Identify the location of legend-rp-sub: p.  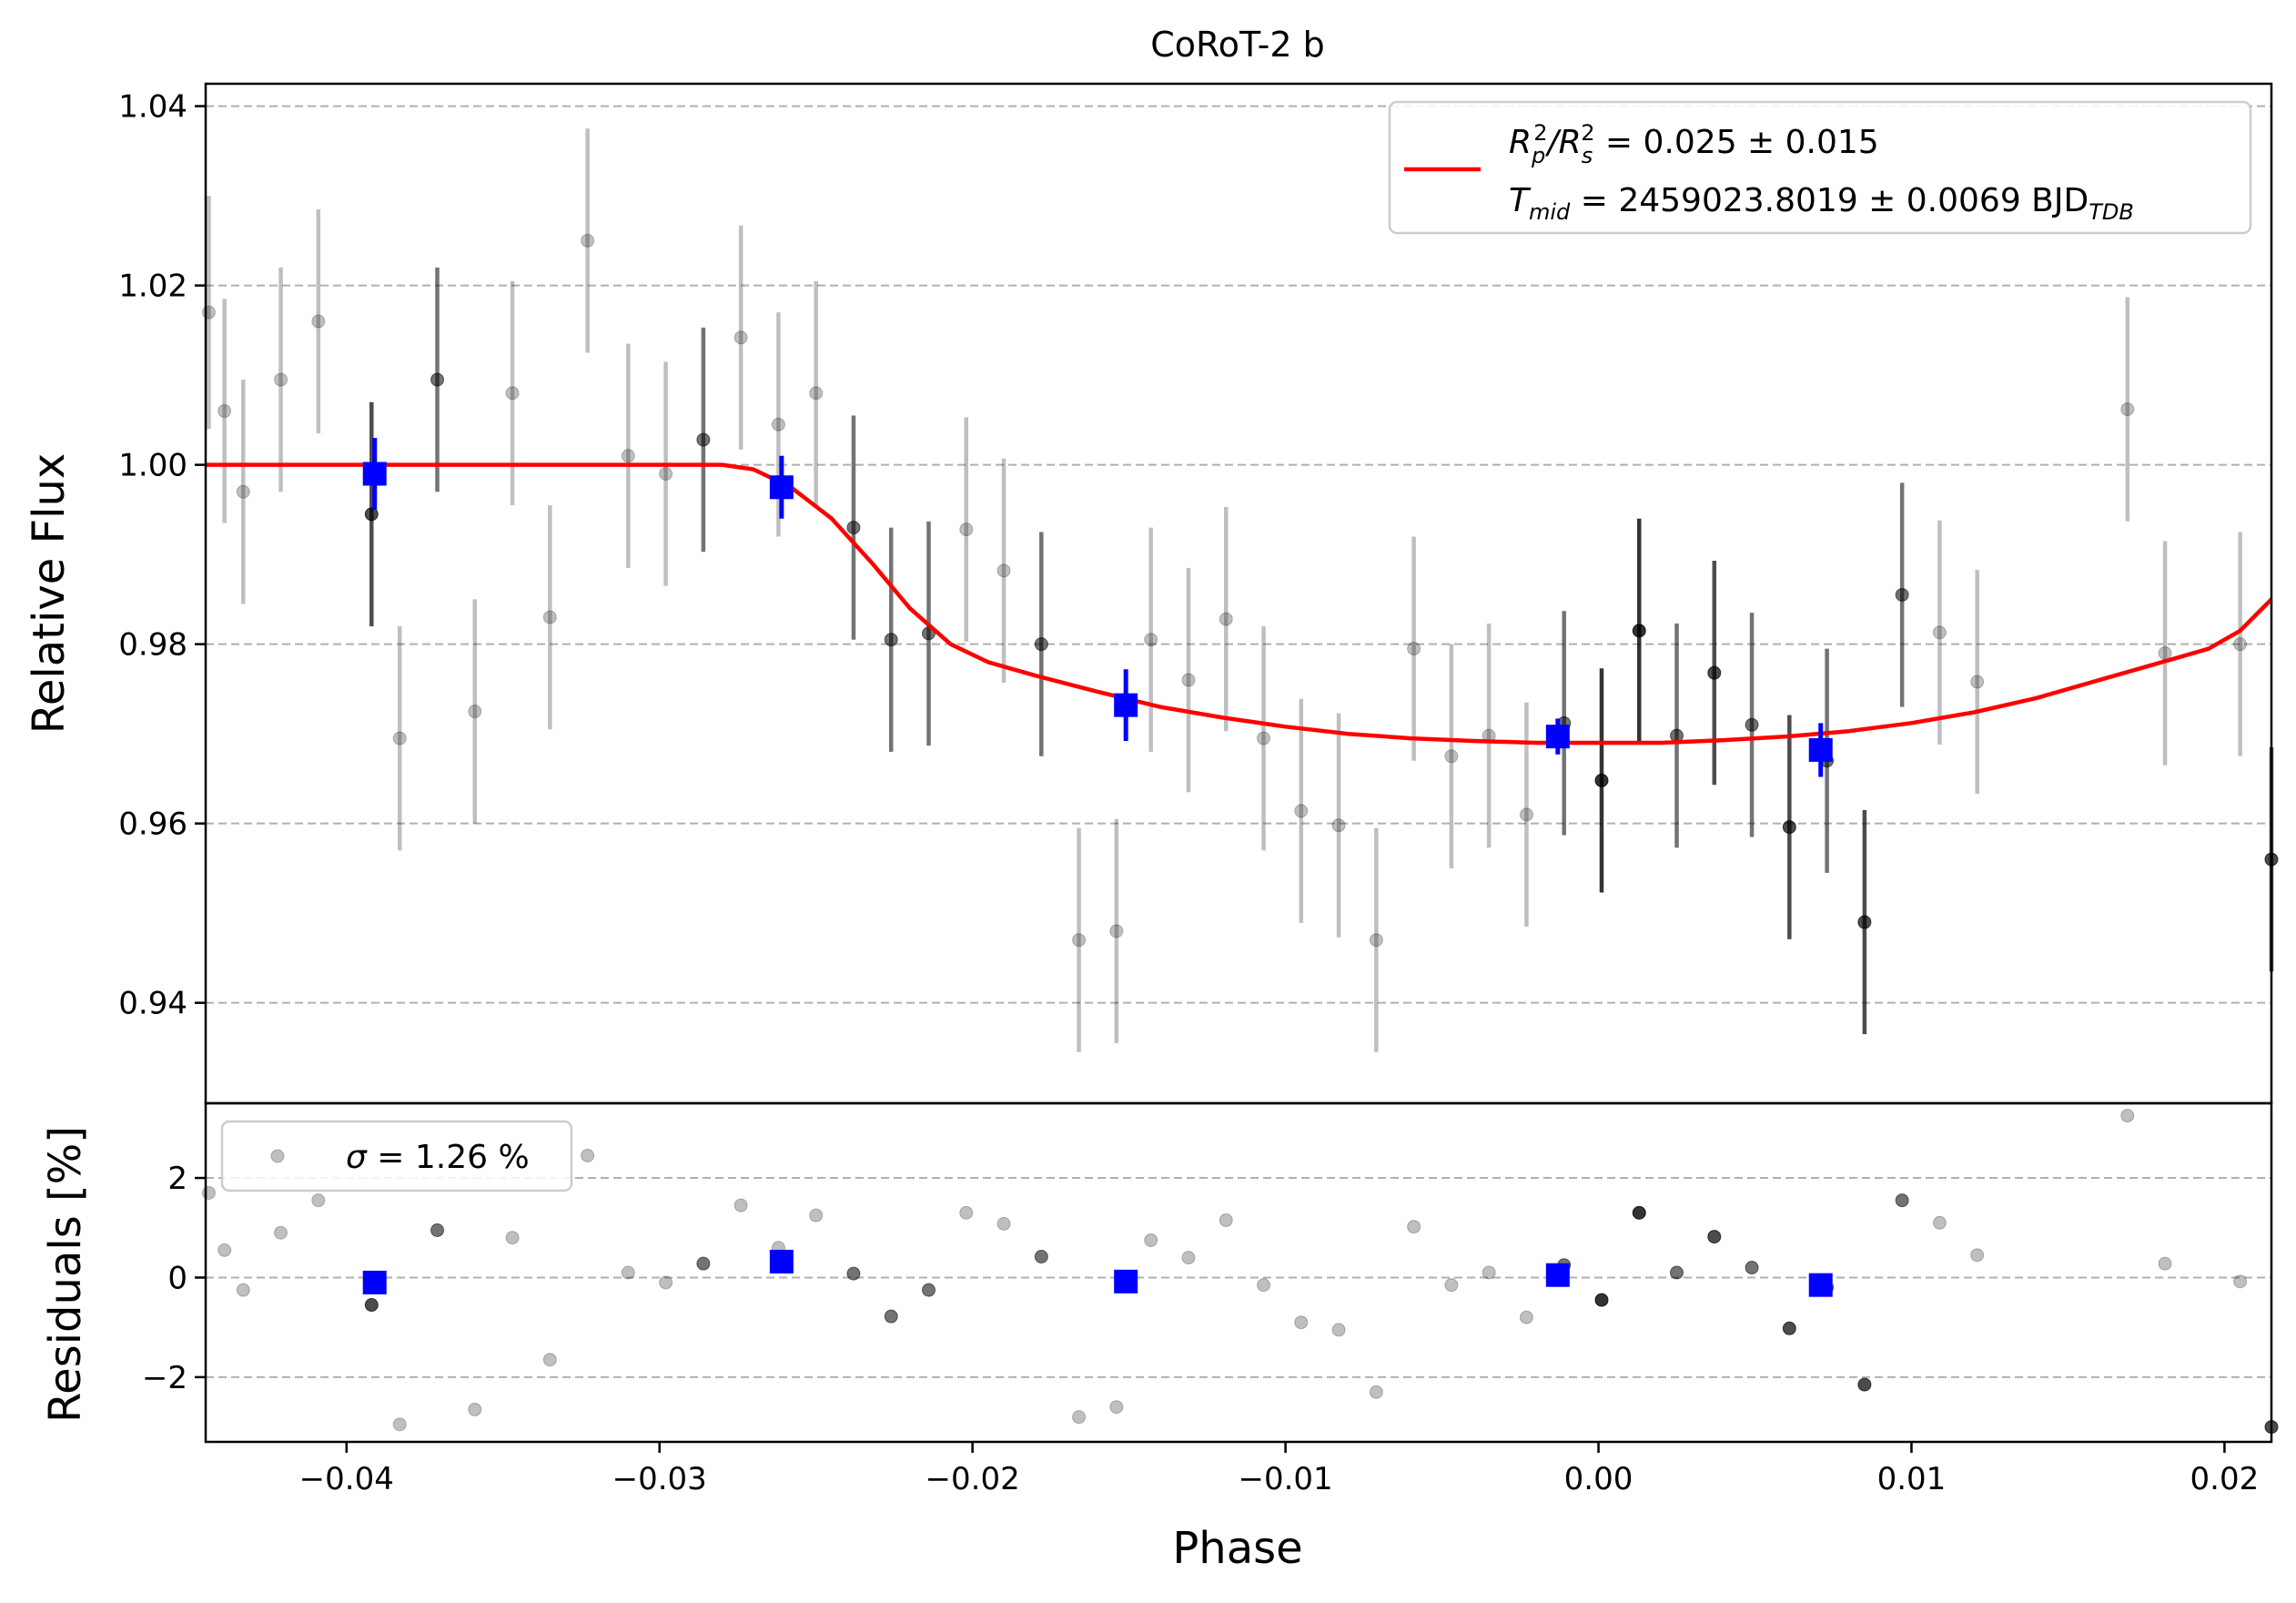
(1538, 155).